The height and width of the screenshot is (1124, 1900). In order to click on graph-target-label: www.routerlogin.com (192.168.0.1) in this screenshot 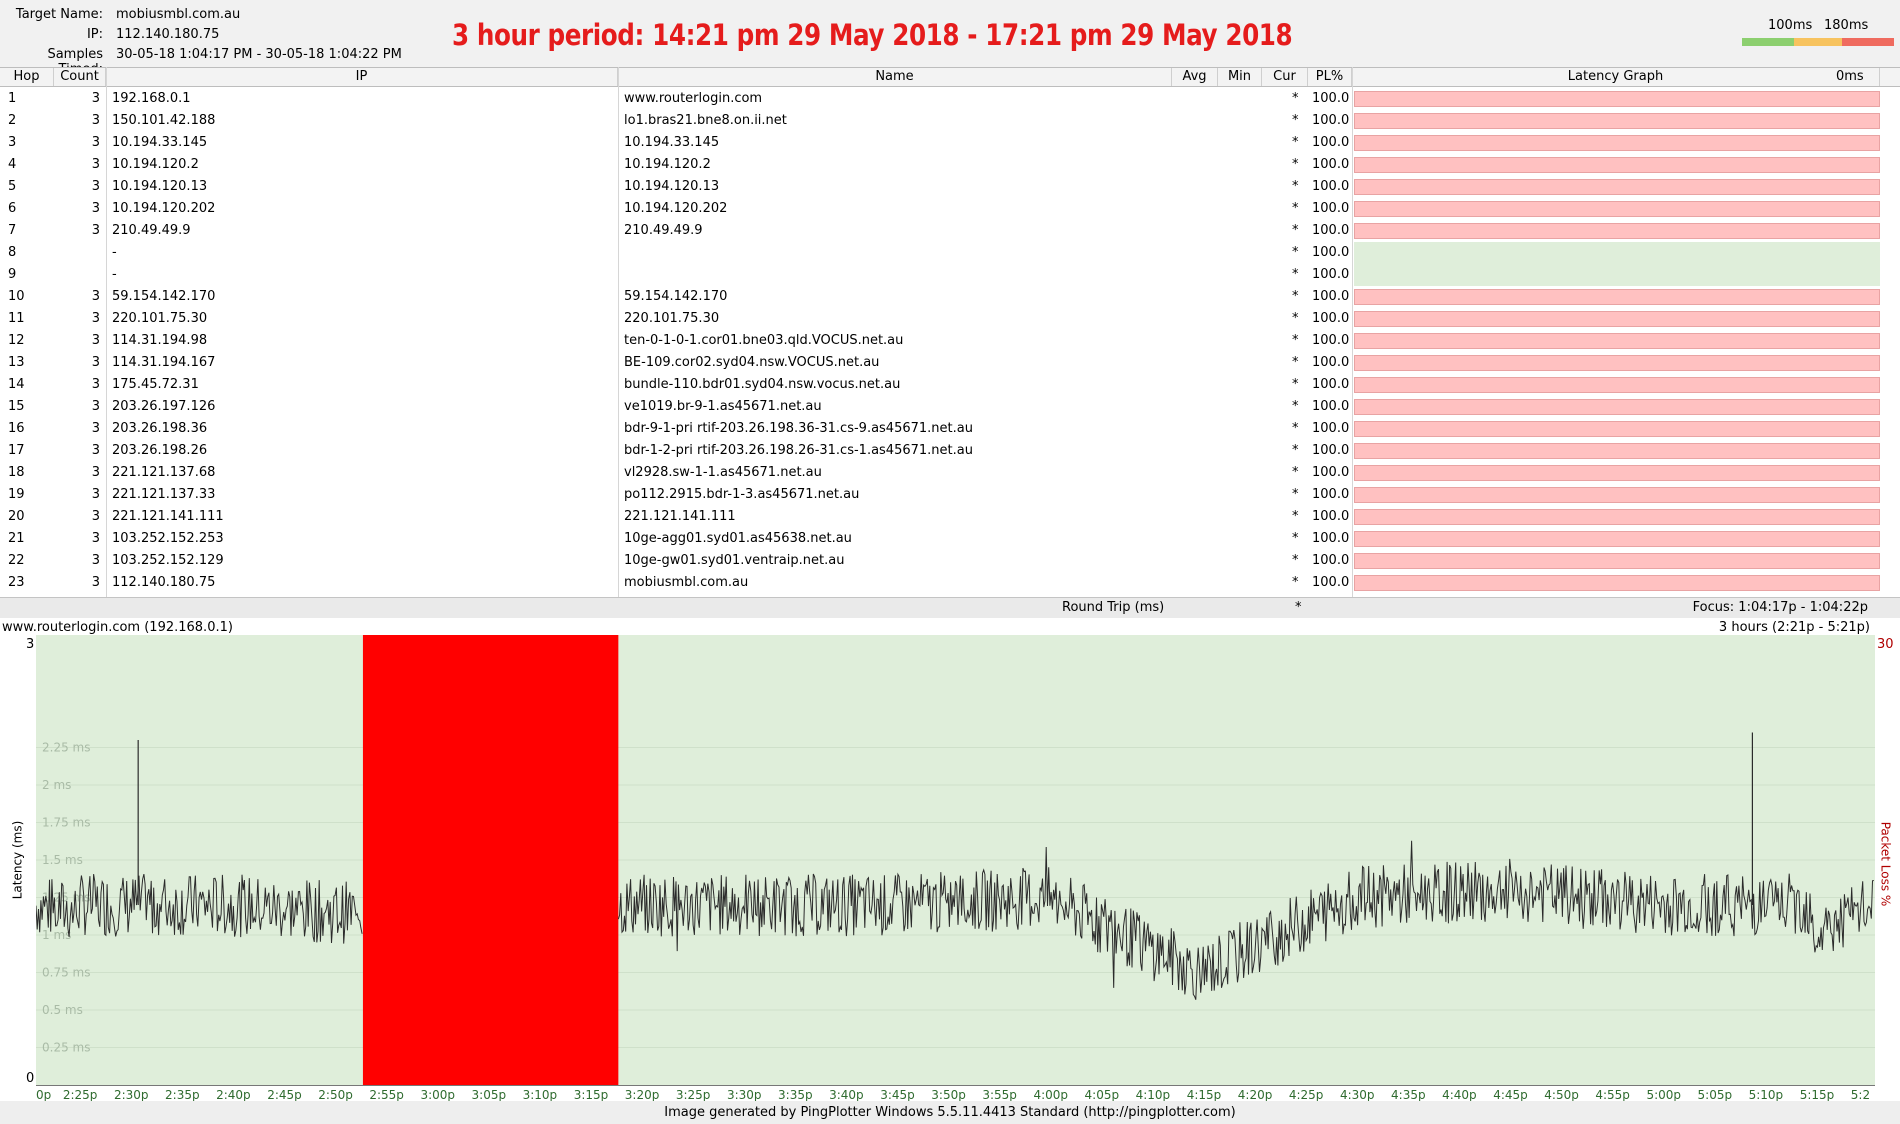, I will do `click(117, 627)`.